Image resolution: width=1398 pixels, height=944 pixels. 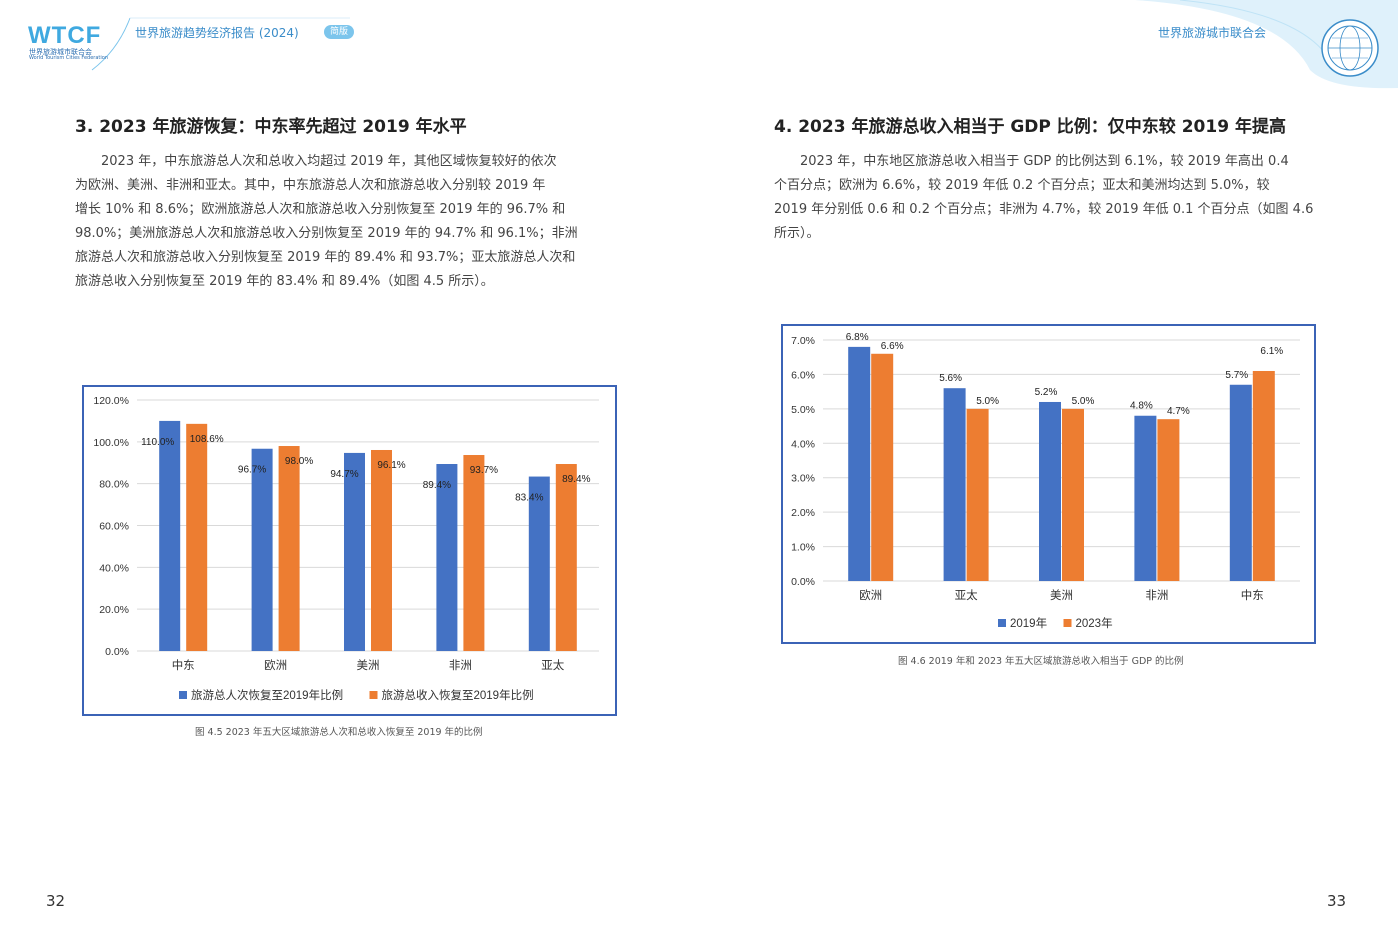 I want to click on y-tick-label: 120.0%, so click(x=111, y=401).